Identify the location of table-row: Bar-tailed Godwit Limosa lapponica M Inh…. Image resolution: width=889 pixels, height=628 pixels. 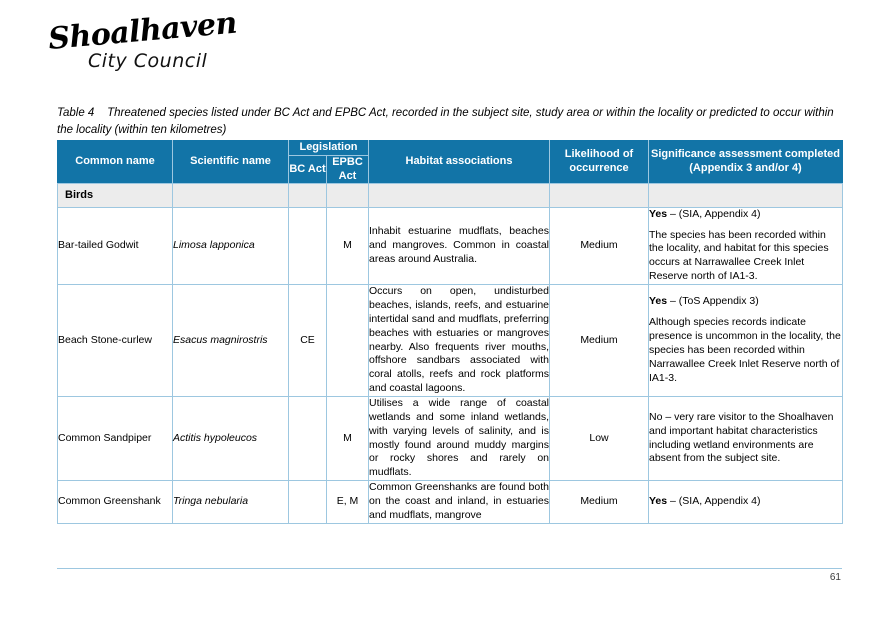
(450, 246).